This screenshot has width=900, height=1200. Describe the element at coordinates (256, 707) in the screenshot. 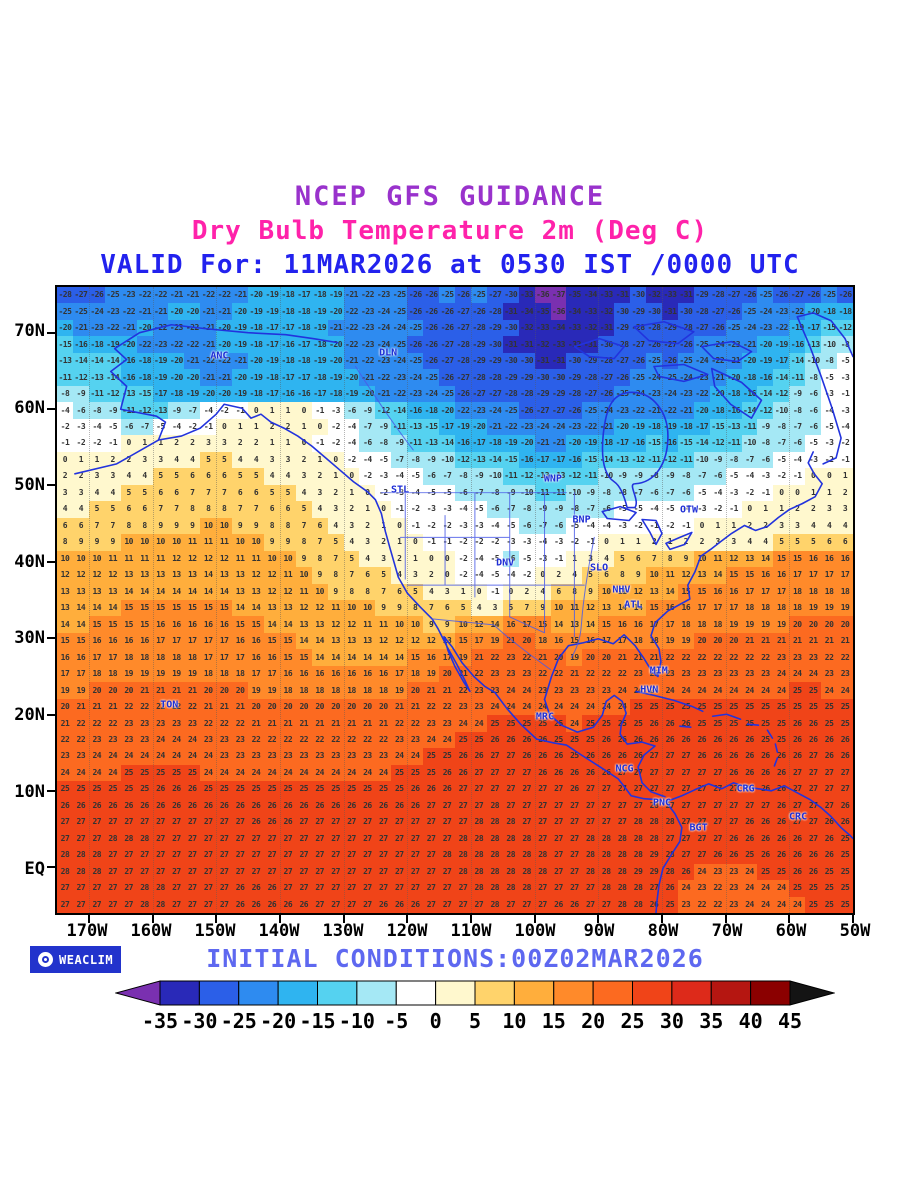

I see `grid-cell: 20` at that location.